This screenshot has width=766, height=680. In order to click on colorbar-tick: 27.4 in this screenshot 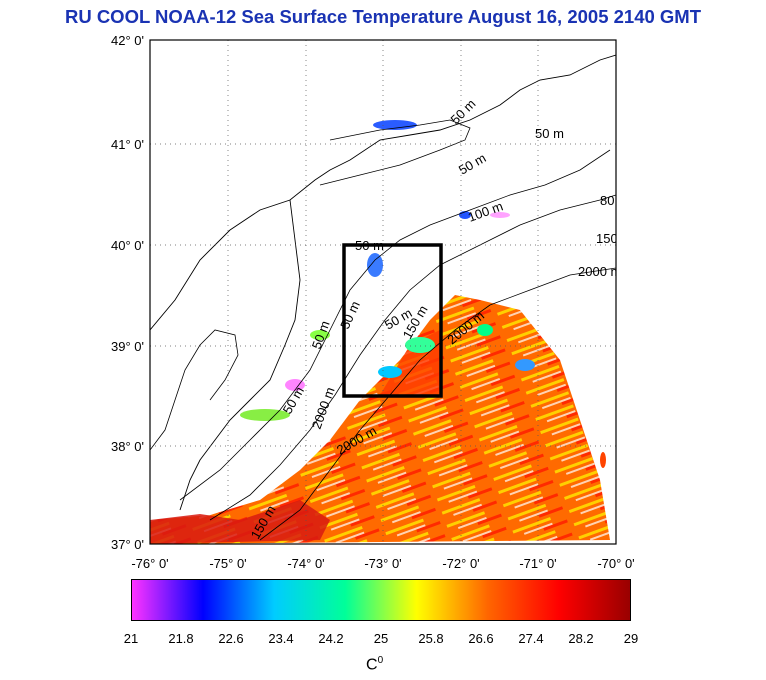, I will do `click(531, 638)`.